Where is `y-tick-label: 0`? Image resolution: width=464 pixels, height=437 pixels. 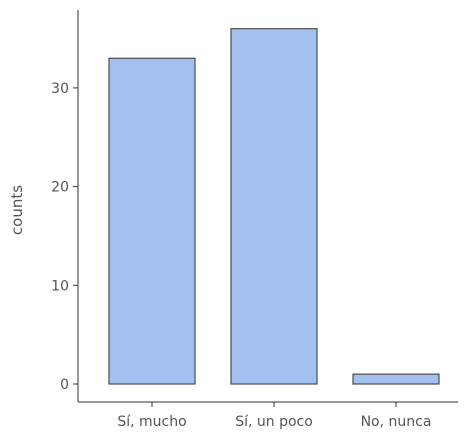
y-tick-label: 0 is located at coordinates (64, 385).